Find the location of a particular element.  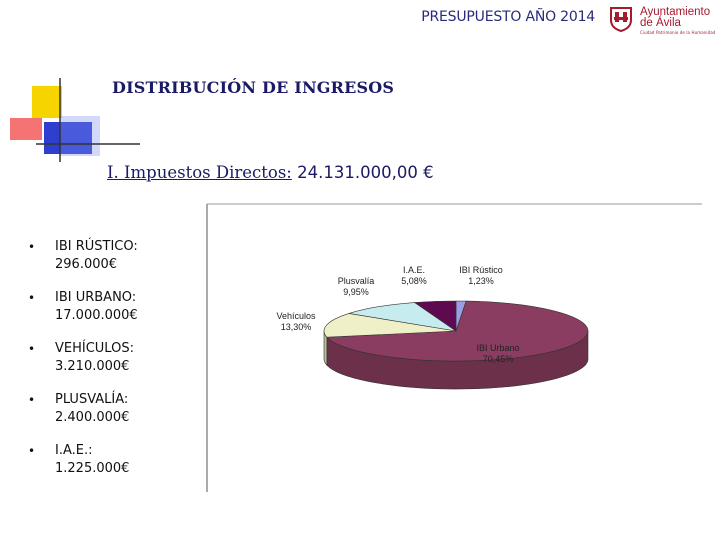

pie-chart is located at coordinates (456, 345).